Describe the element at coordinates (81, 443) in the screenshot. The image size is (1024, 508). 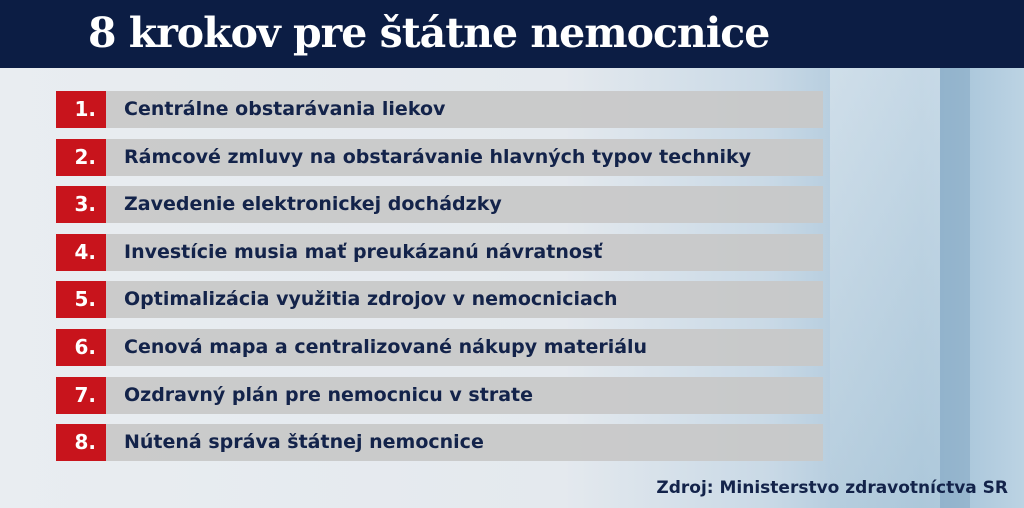
I see `step-number: 8.` at that location.